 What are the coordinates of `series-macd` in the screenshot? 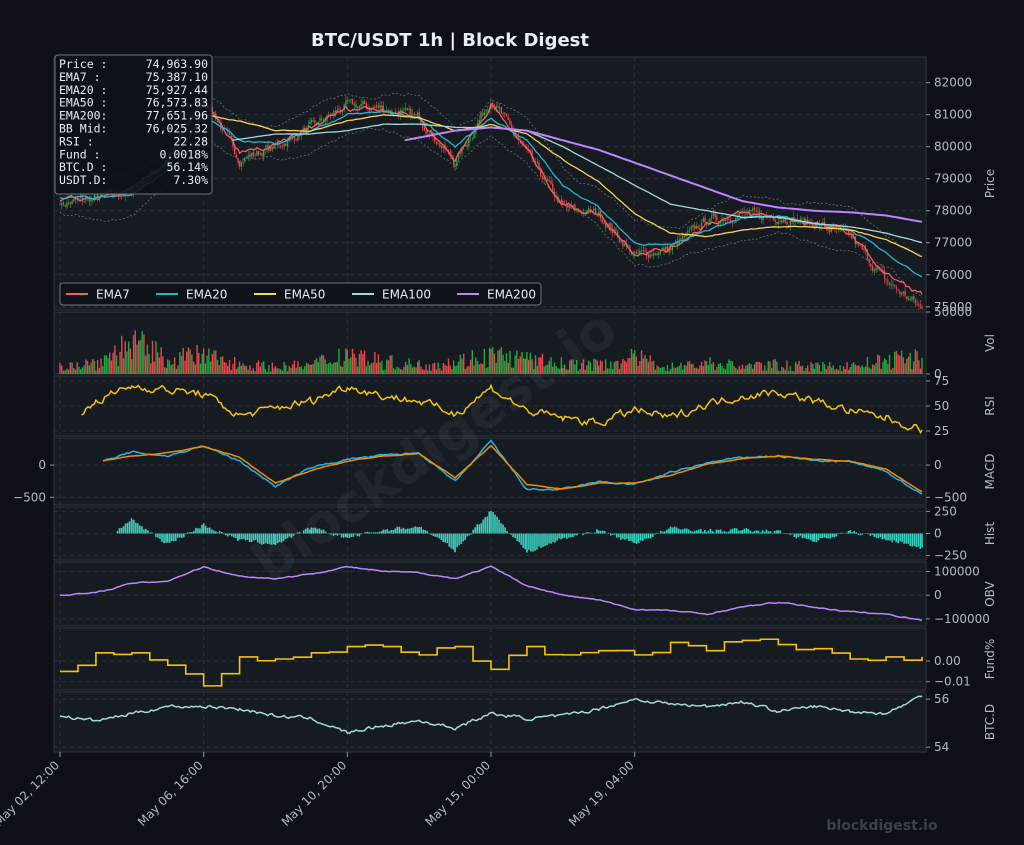 It's located at (512, 467).